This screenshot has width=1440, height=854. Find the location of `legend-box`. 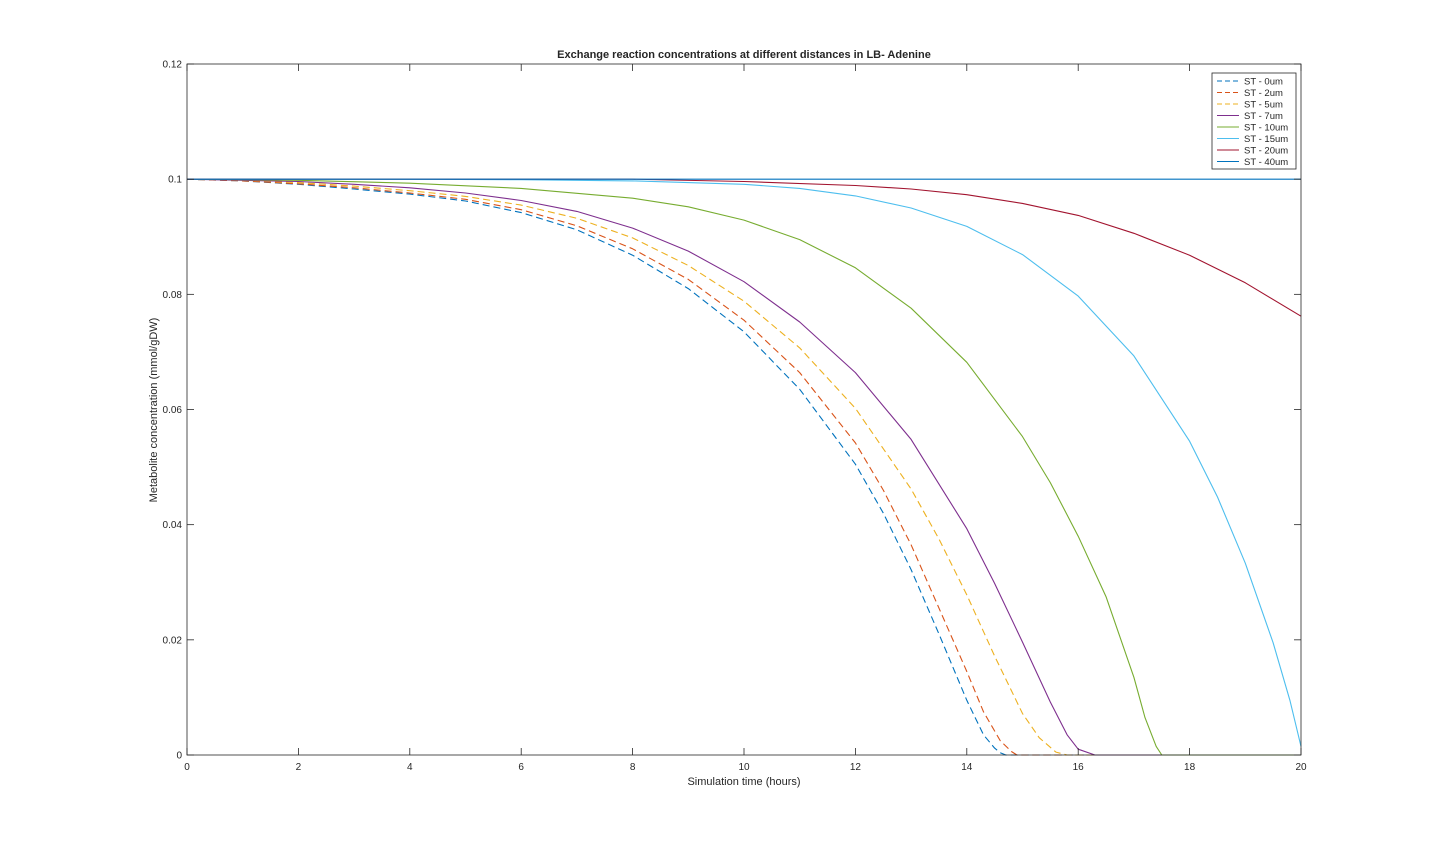

legend-box is located at coordinates (1254, 121).